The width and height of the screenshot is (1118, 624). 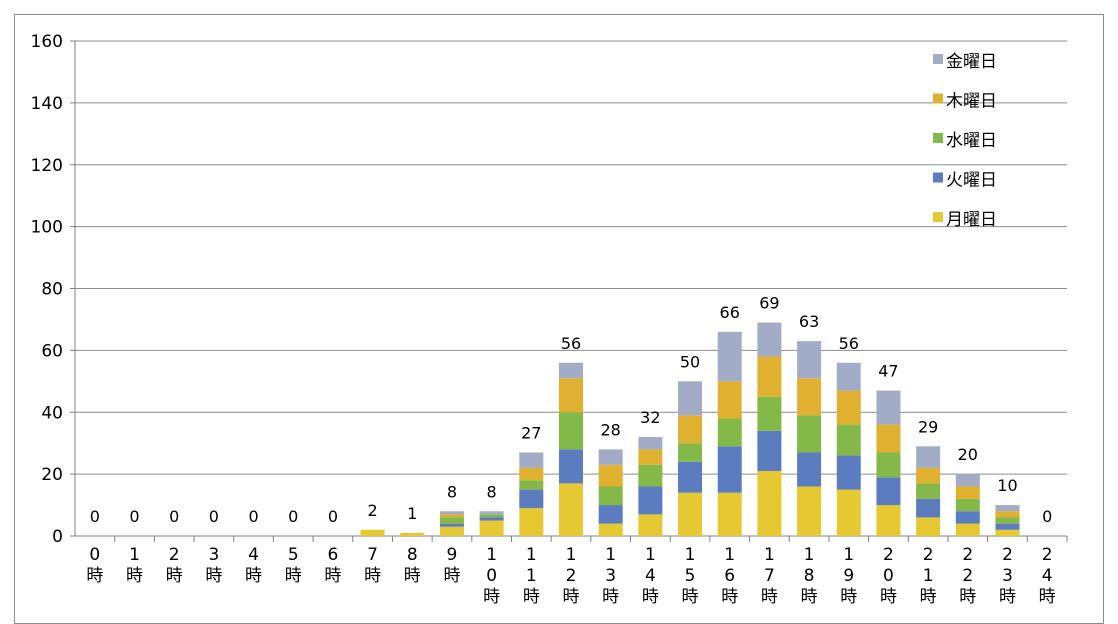 I want to click on y-tick-label: 0, so click(x=57, y=537).